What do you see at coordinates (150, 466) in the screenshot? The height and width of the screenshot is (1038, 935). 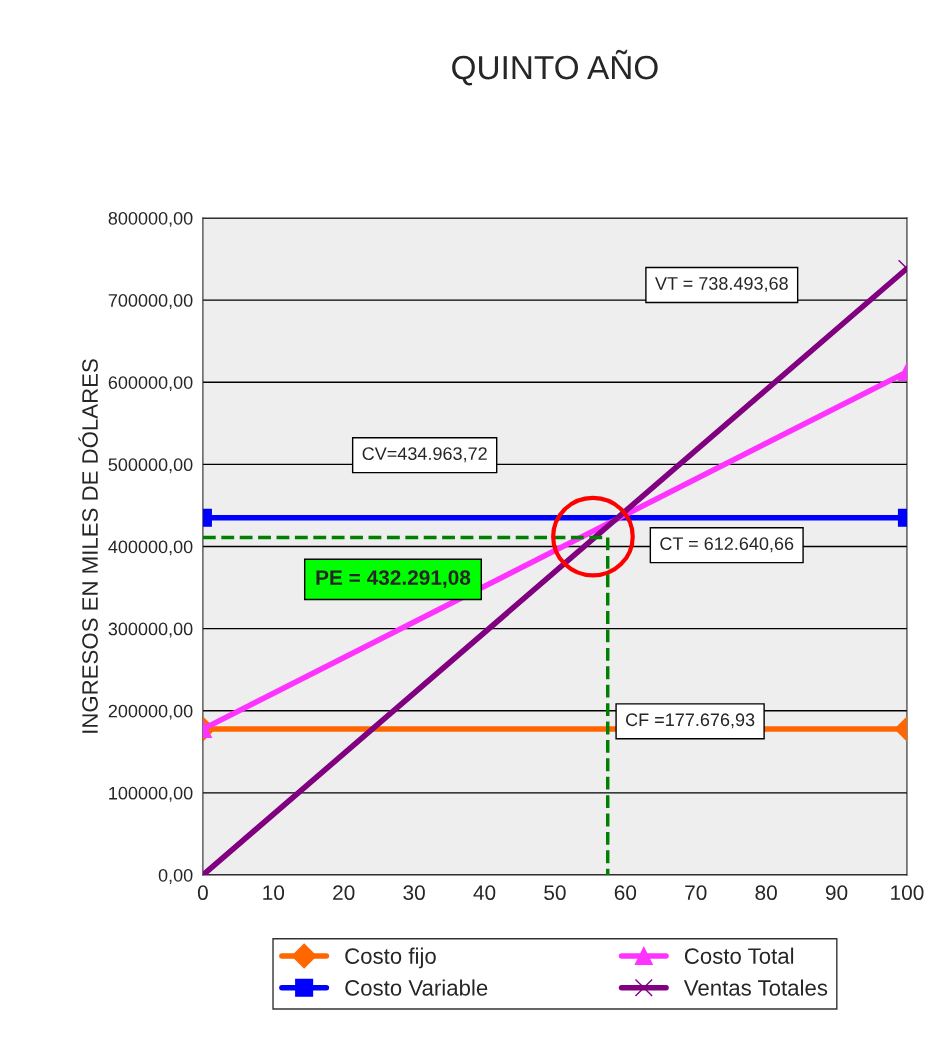 I see `y-tick-label: 500000,00` at bounding box center [150, 466].